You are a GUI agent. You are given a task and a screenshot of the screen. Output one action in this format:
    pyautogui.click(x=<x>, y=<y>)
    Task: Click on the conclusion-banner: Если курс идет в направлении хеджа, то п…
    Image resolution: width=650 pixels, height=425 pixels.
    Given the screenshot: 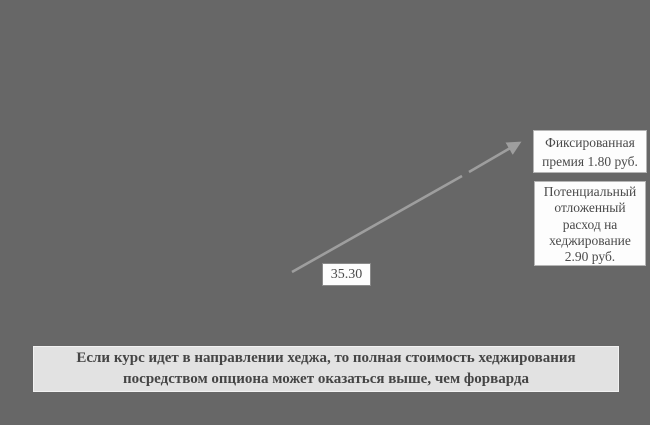 What is the action you would take?
    pyautogui.click(x=326, y=369)
    